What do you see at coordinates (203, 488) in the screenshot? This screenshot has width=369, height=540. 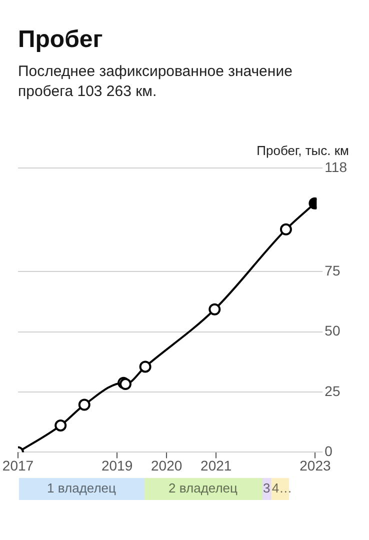 I see `series-label: 2 владелец` at bounding box center [203, 488].